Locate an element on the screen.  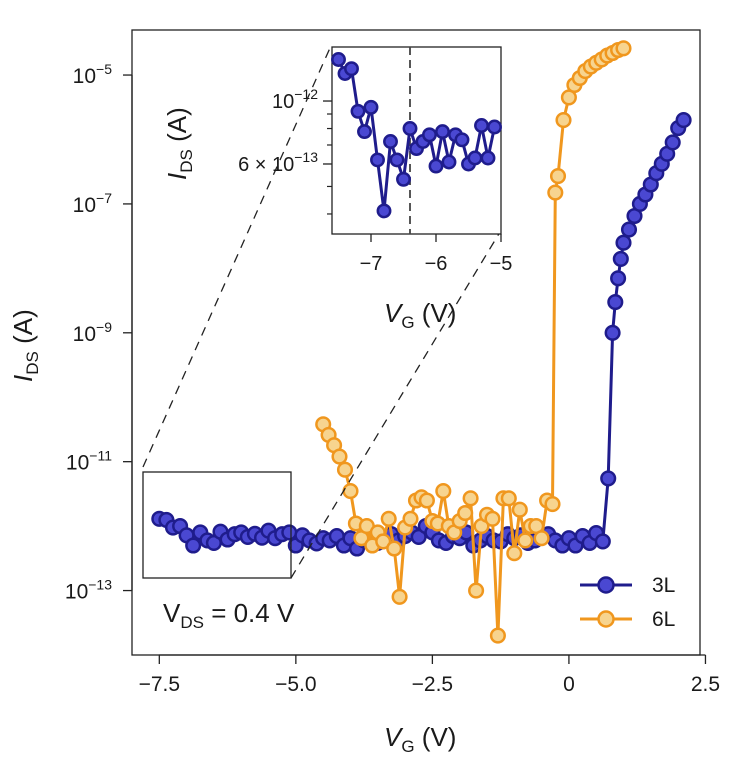
zoom-region-box is located at coordinates (217, 525).